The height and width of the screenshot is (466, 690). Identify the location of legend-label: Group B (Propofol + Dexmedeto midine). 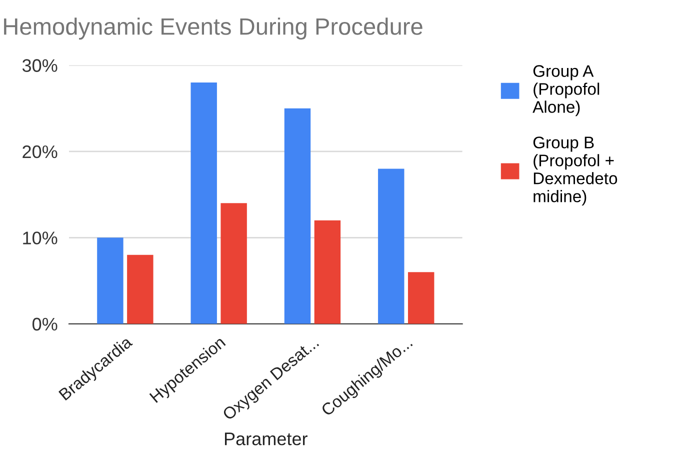
(575, 171).